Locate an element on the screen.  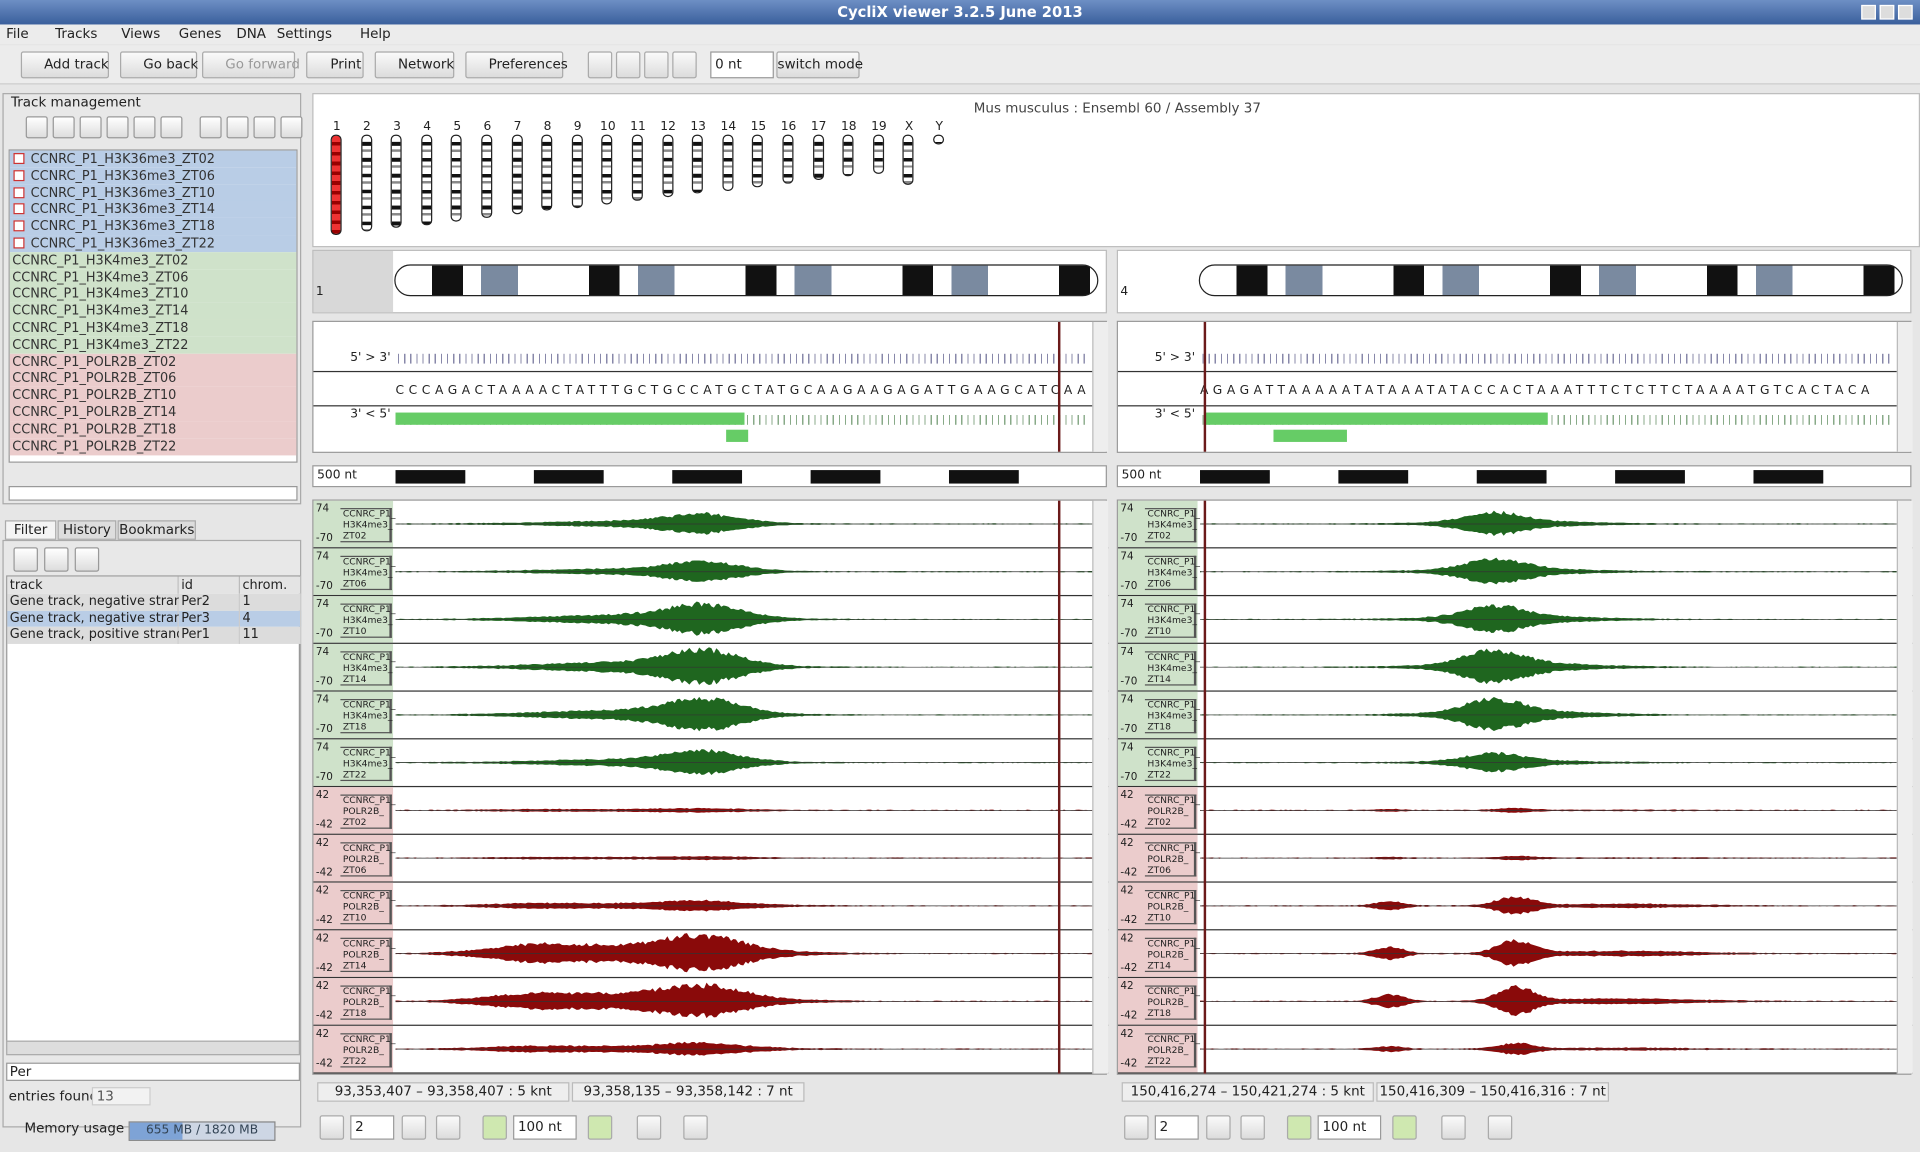
chromosome-label: 8 is located at coordinates (547, 126).